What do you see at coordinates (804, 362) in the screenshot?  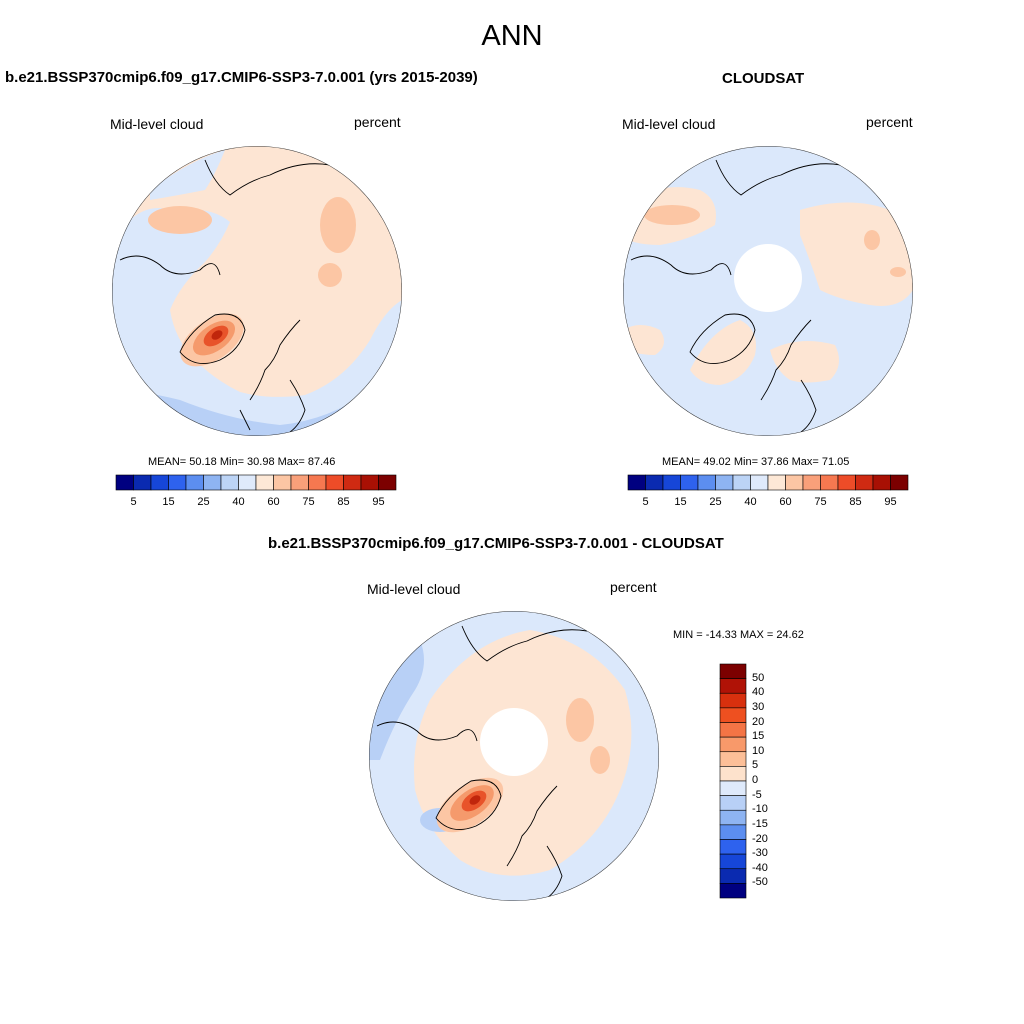 I see `obs-positive-southeast` at bounding box center [804, 362].